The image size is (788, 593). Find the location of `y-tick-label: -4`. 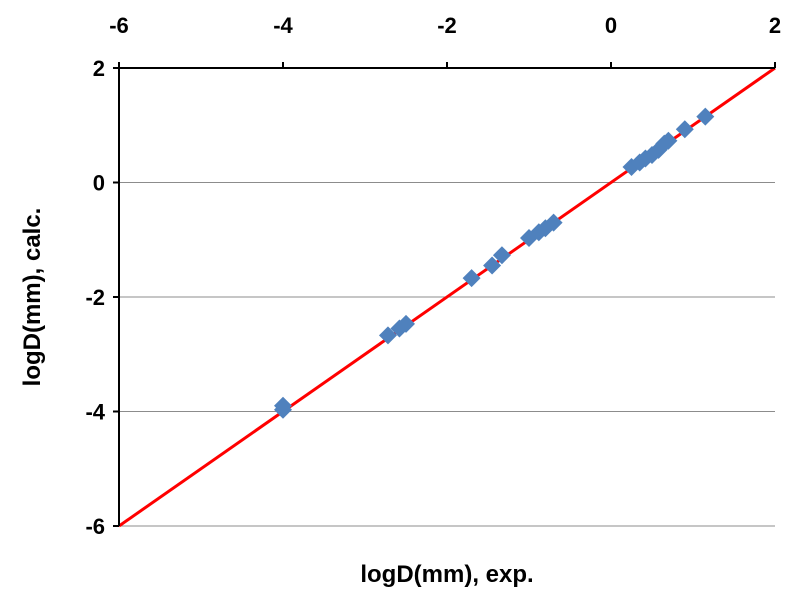

y-tick-label: -4 is located at coordinates (95, 412).